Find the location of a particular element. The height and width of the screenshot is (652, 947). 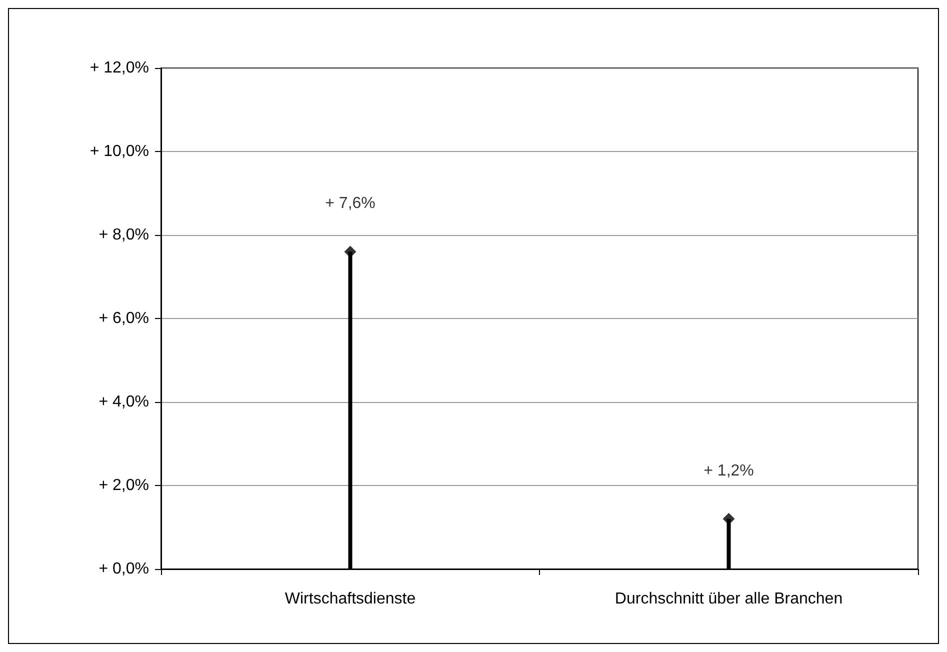

x-tick-label: Durchschnitt über alle Branchen is located at coordinates (728, 599).